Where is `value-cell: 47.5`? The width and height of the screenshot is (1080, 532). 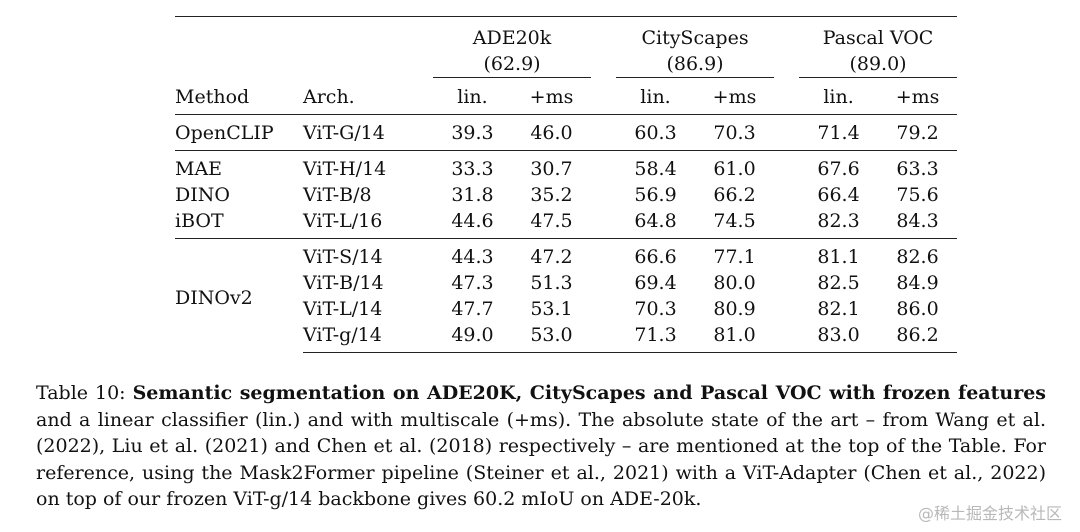 value-cell: 47.5 is located at coordinates (551, 221).